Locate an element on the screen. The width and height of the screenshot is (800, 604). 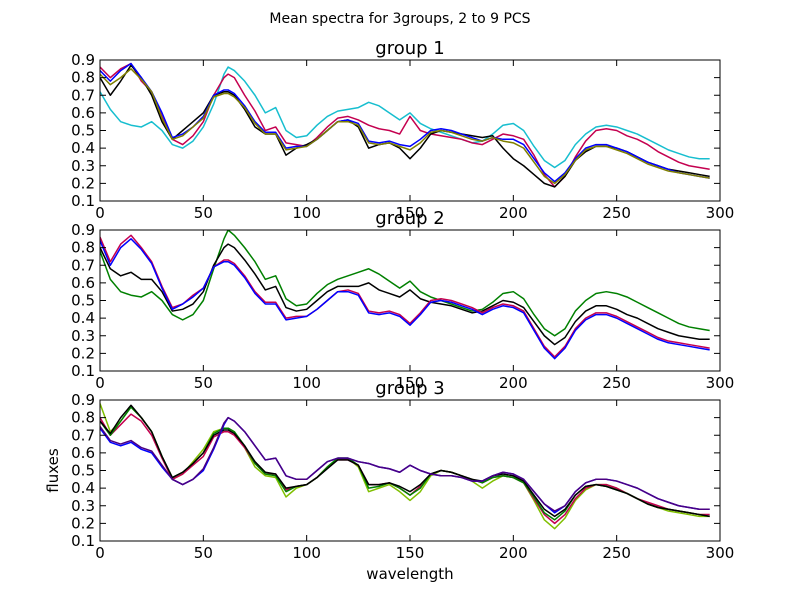
figure-suptitle: Mean spectra for 3groups, 2 to 9 PCS is located at coordinates (399, 19).